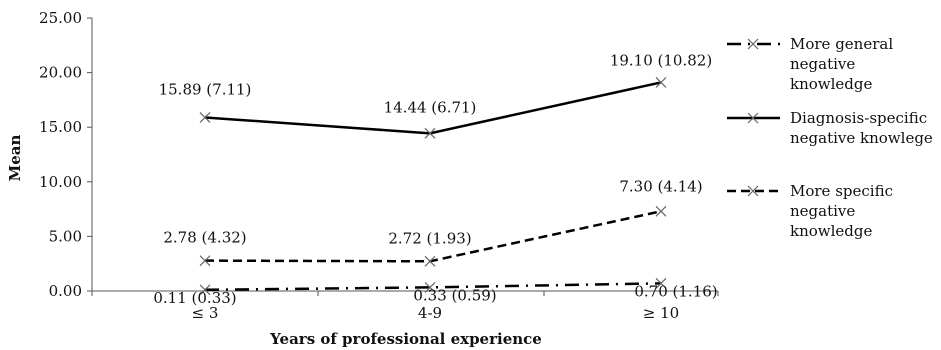 Image resolution: width=941 pixels, height=350 pixels. I want to click on data-label: 15.89 (7.11), so click(205, 89).